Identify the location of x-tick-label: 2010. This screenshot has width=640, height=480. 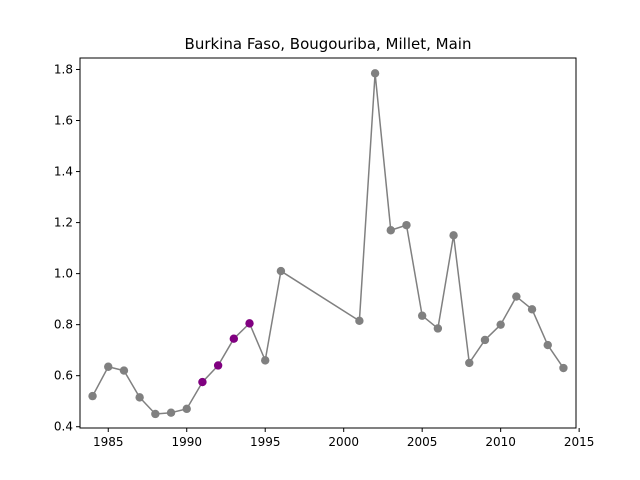
(500, 442).